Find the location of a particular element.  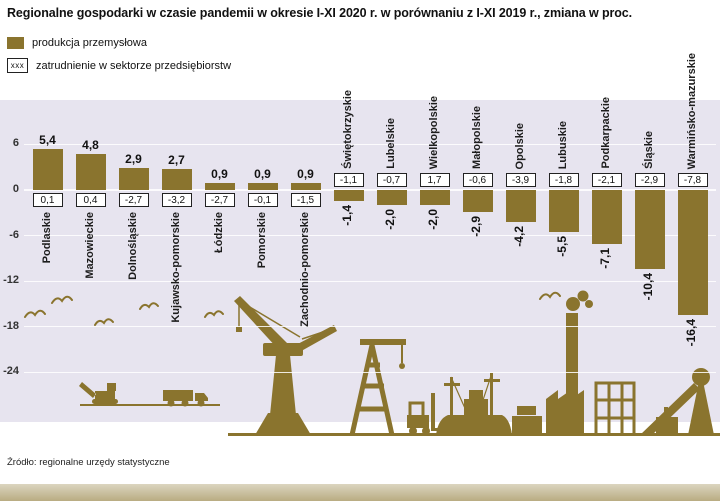

region-label: Łódzkie is located at coordinates (218, 232).